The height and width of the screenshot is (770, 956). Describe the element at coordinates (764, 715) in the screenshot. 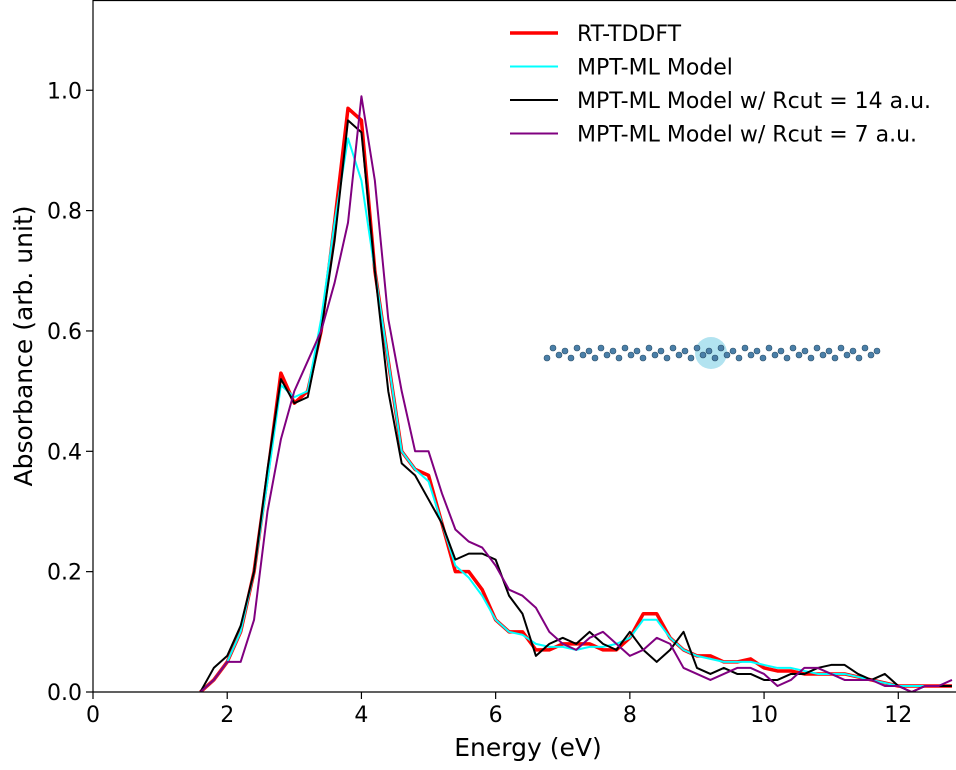

I see `x-tick-label: 10` at that location.